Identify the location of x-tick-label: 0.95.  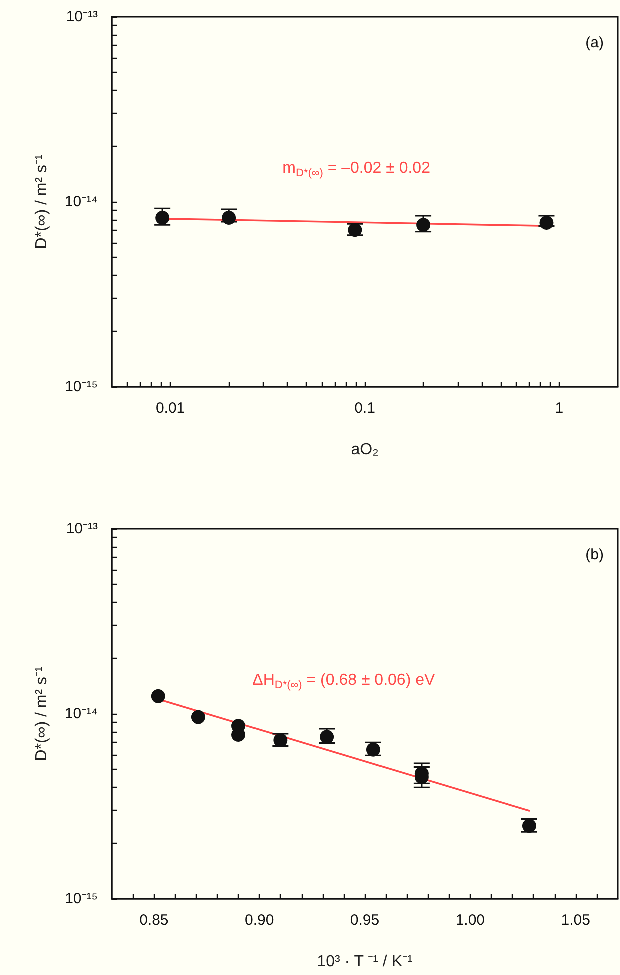
(365, 920).